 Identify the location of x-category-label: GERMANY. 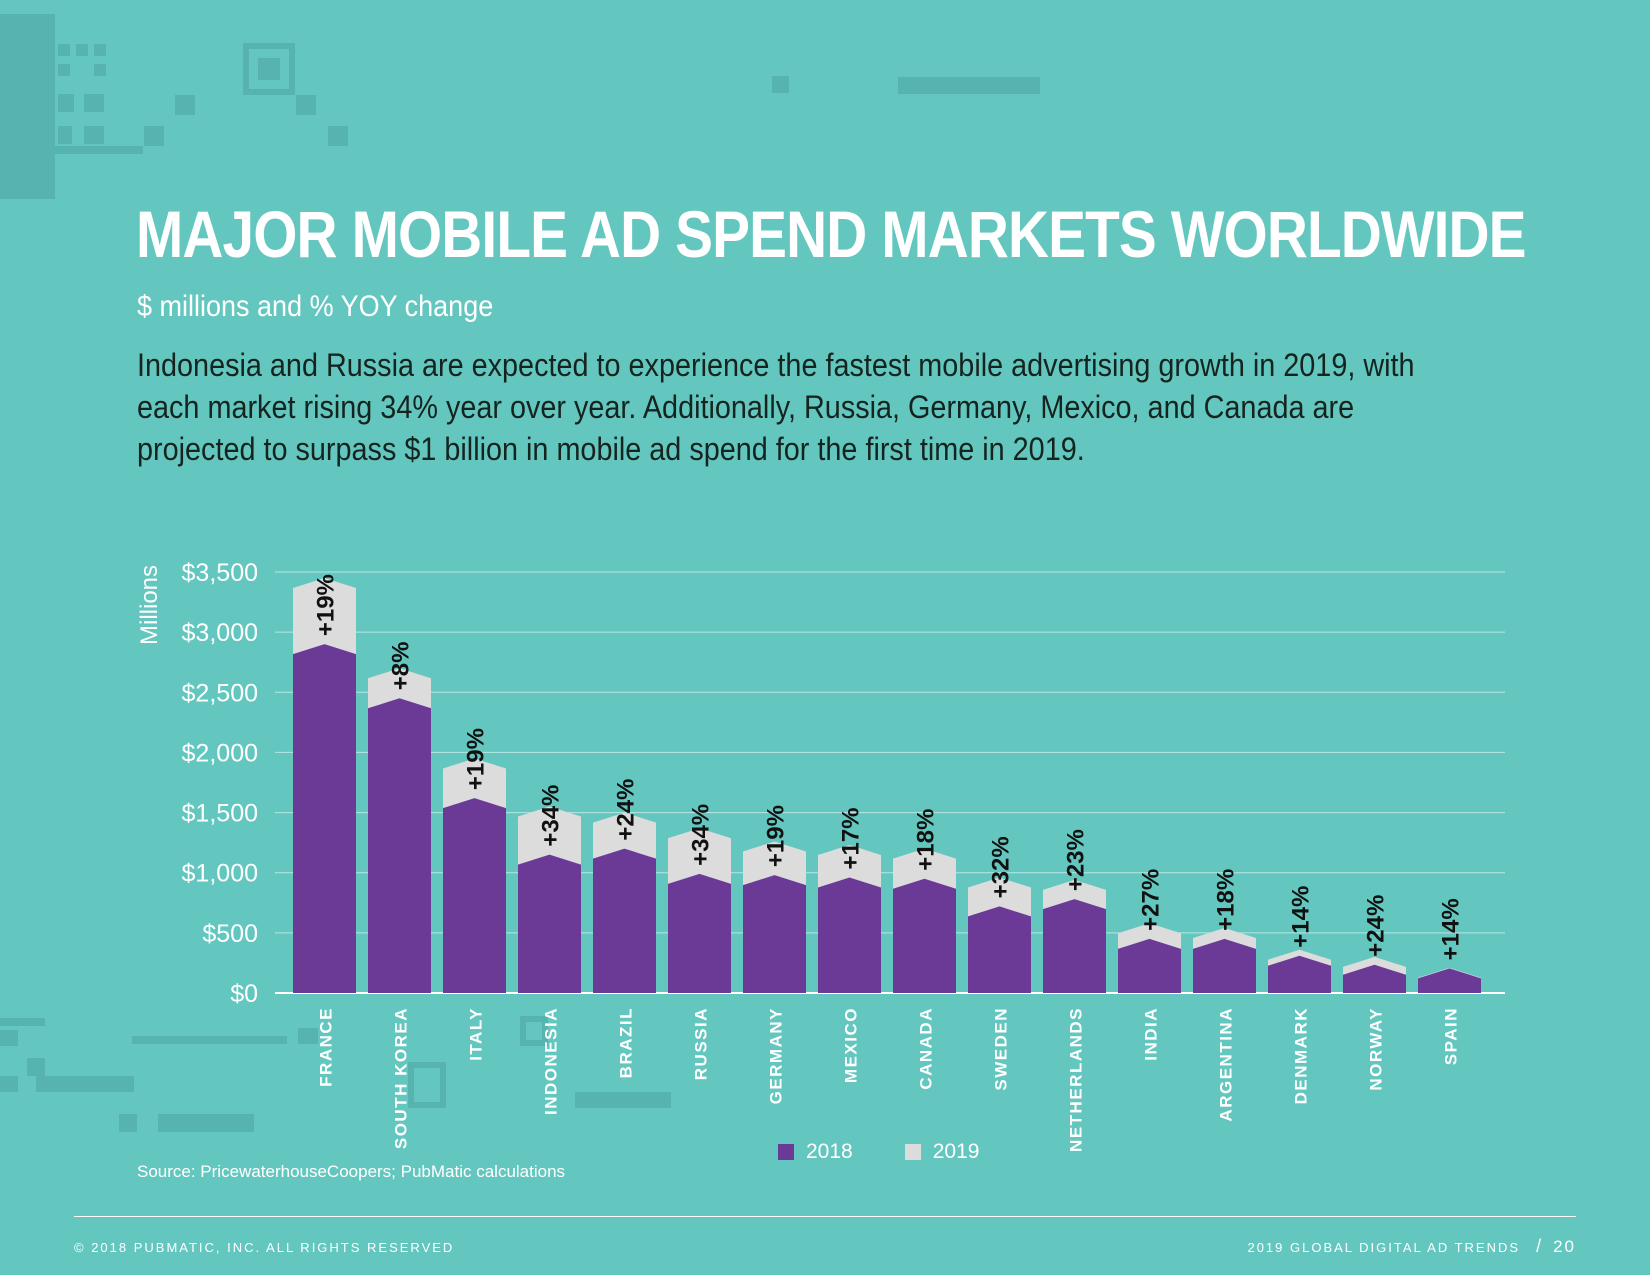
(776, 1055).